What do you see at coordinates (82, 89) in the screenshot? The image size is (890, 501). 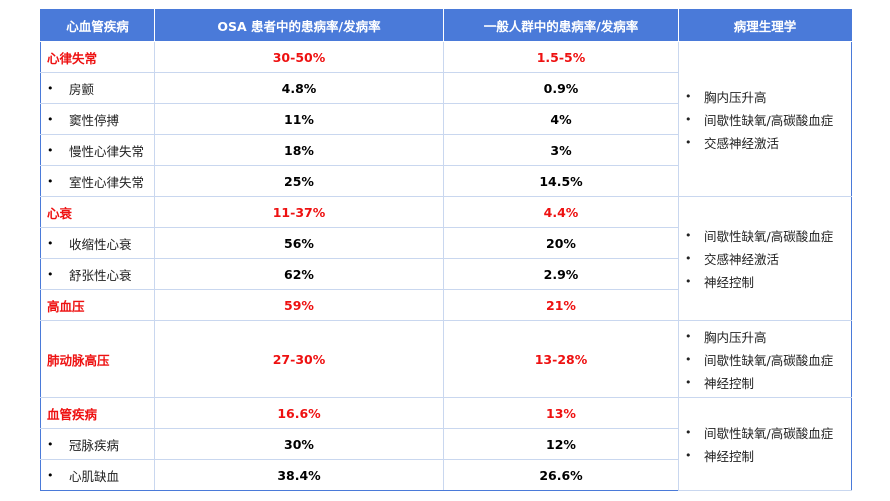 I see `subitem-name: 房颤` at bounding box center [82, 89].